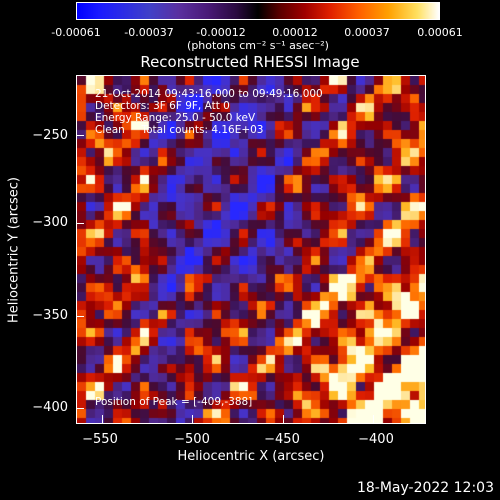  Describe the element at coordinates (192, 439) in the screenshot. I see `x-tick-label: −500` at that location.